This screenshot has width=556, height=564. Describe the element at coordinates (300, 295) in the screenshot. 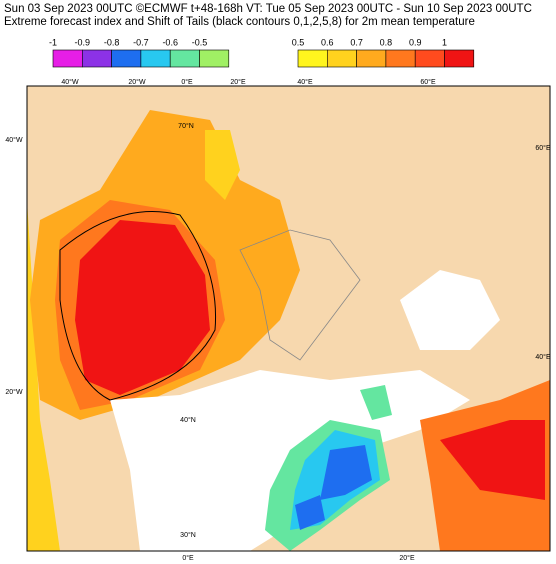

I see `coastline` at that location.